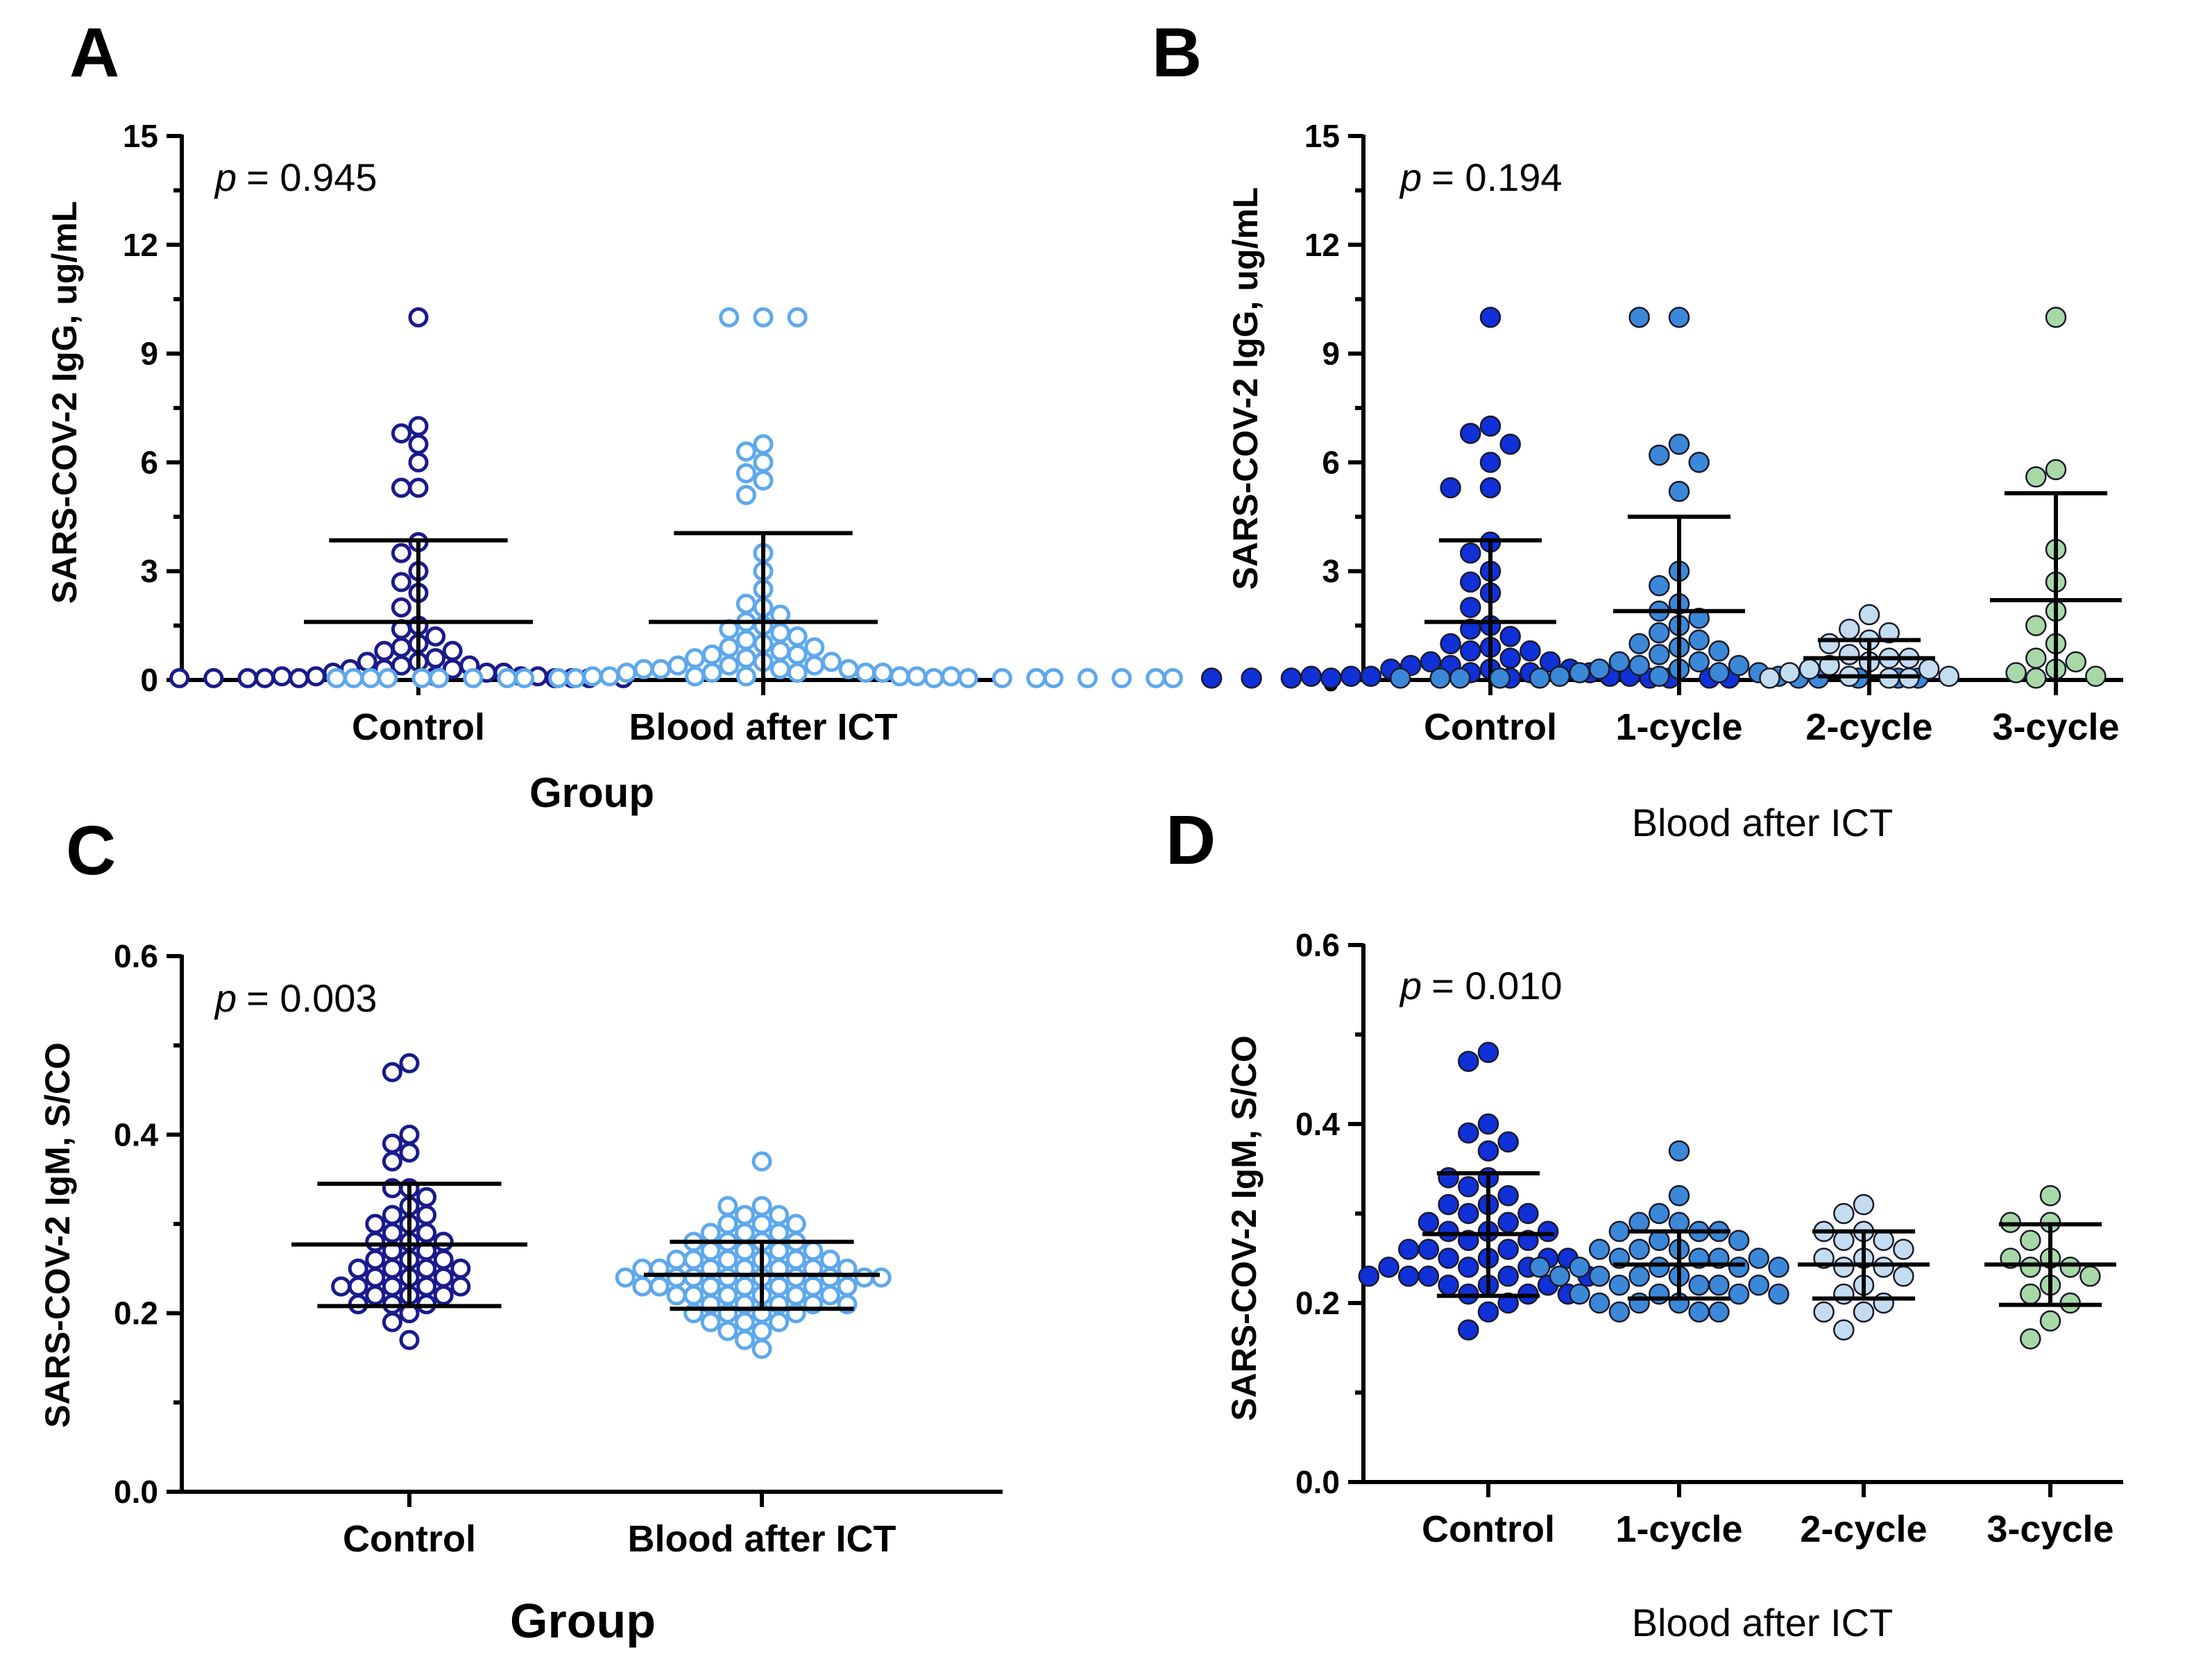  I want to click on y-tick-label: 0, so click(149, 680).